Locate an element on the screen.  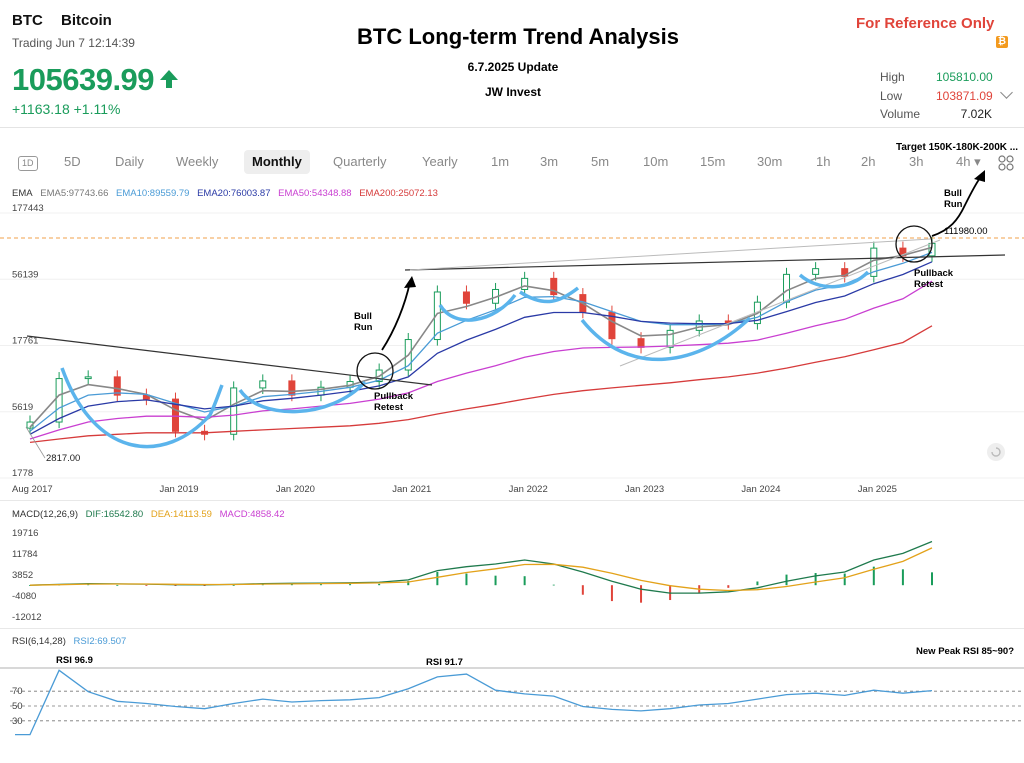
price-change: +1163.18 +1.11% is located at coordinates (66, 109).